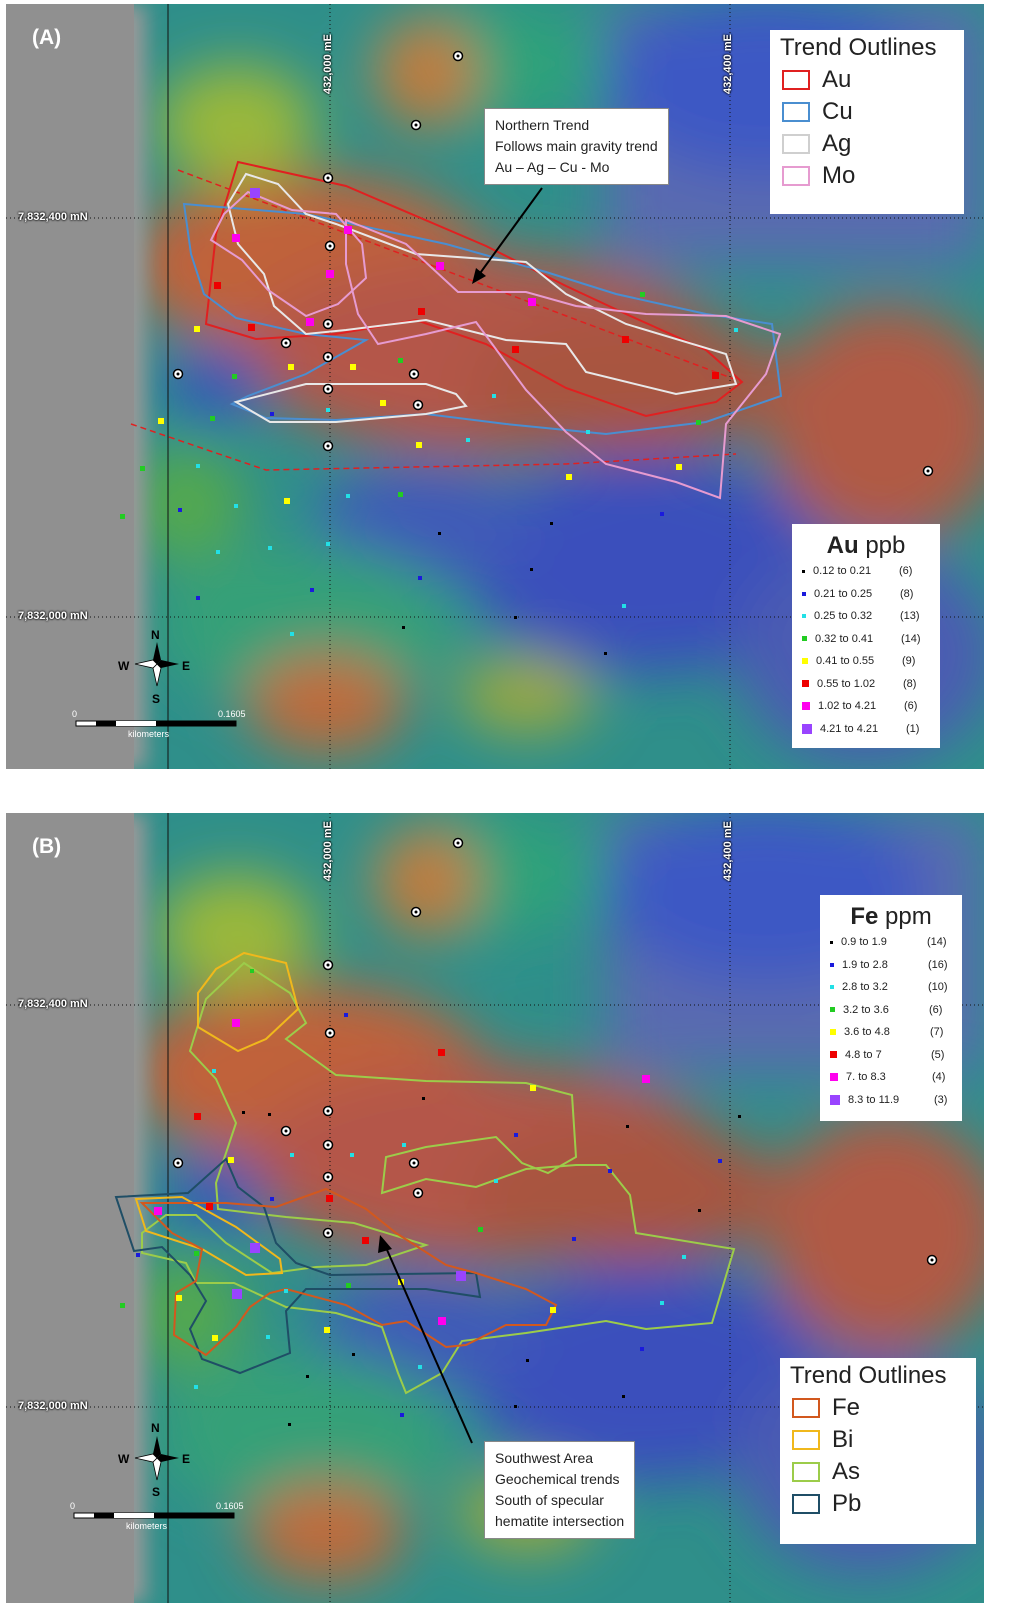 Image resolution: width=1010 pixels, height=1611 pixels. Describe the element at coordinates (878, 1408) in the screenshot. I see `legend-item-fe: Fe` at that location.